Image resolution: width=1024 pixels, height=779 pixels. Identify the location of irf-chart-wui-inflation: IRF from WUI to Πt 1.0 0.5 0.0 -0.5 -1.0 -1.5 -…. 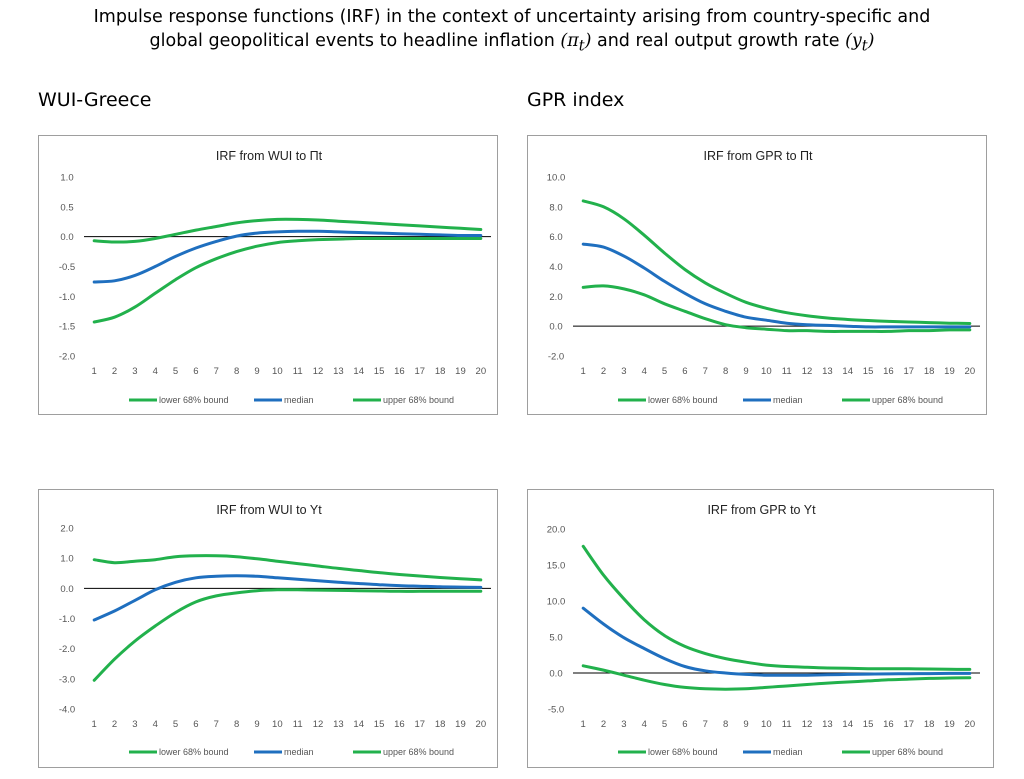
(275, 277).